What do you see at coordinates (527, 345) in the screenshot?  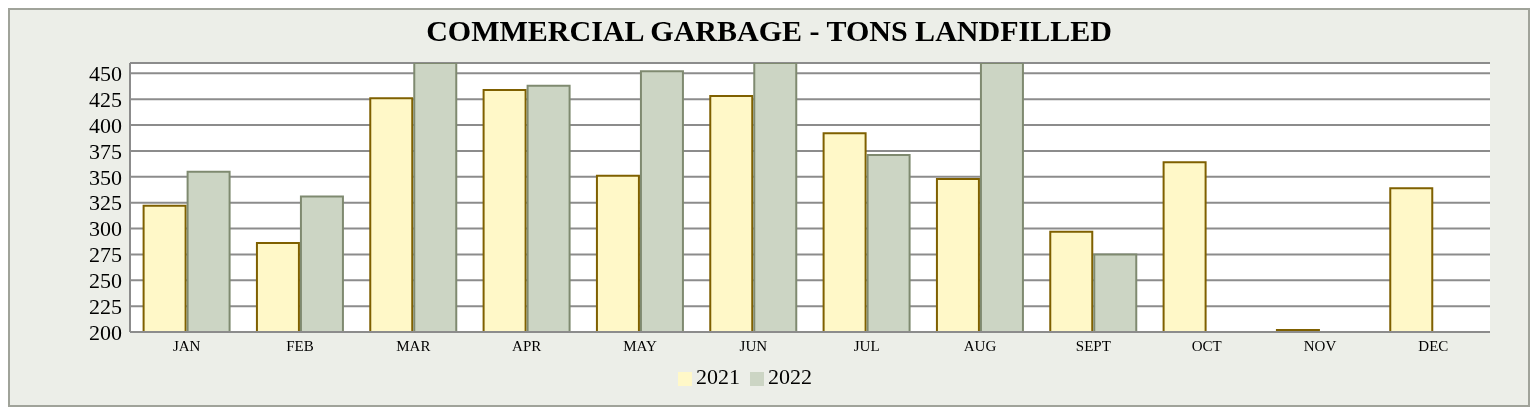 I see `x-tick-label: APR` at bounding box center [527, 345].